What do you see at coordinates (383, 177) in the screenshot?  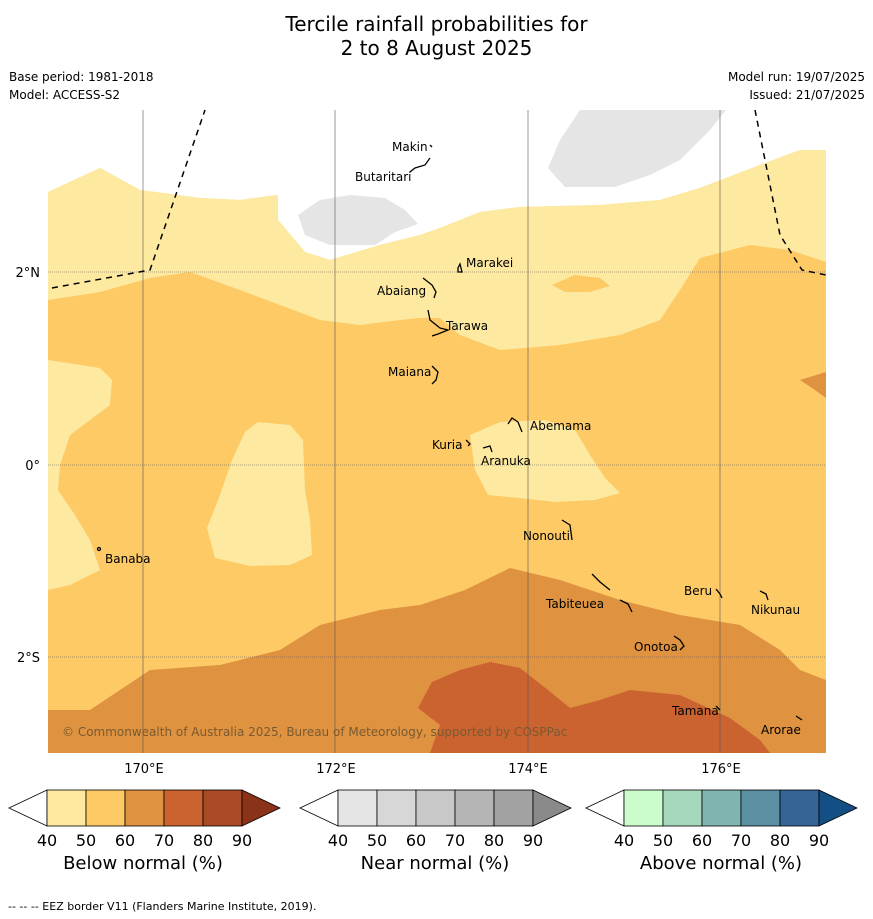 I see `label-butaritari: Butaritari` at bounding box center [383, 177].